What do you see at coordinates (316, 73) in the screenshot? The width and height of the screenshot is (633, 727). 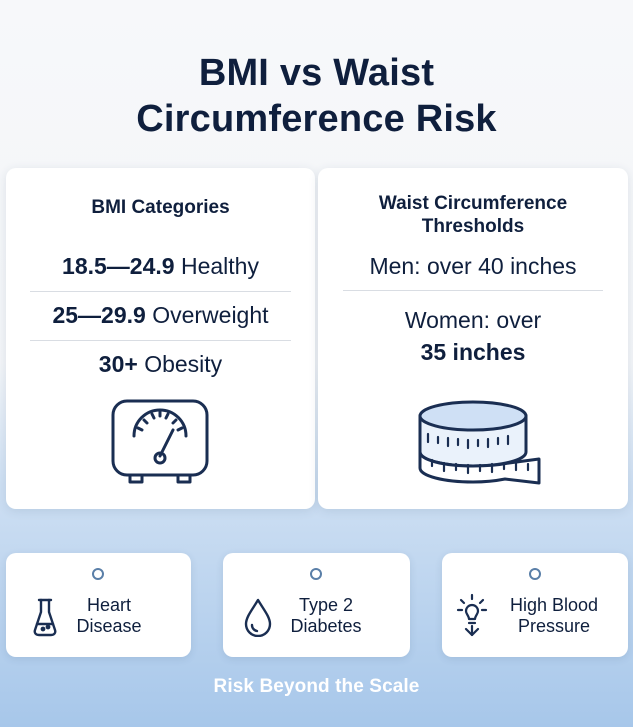 I see `title-line-1: BMI vs Waist` at bounding box center [316, 73].